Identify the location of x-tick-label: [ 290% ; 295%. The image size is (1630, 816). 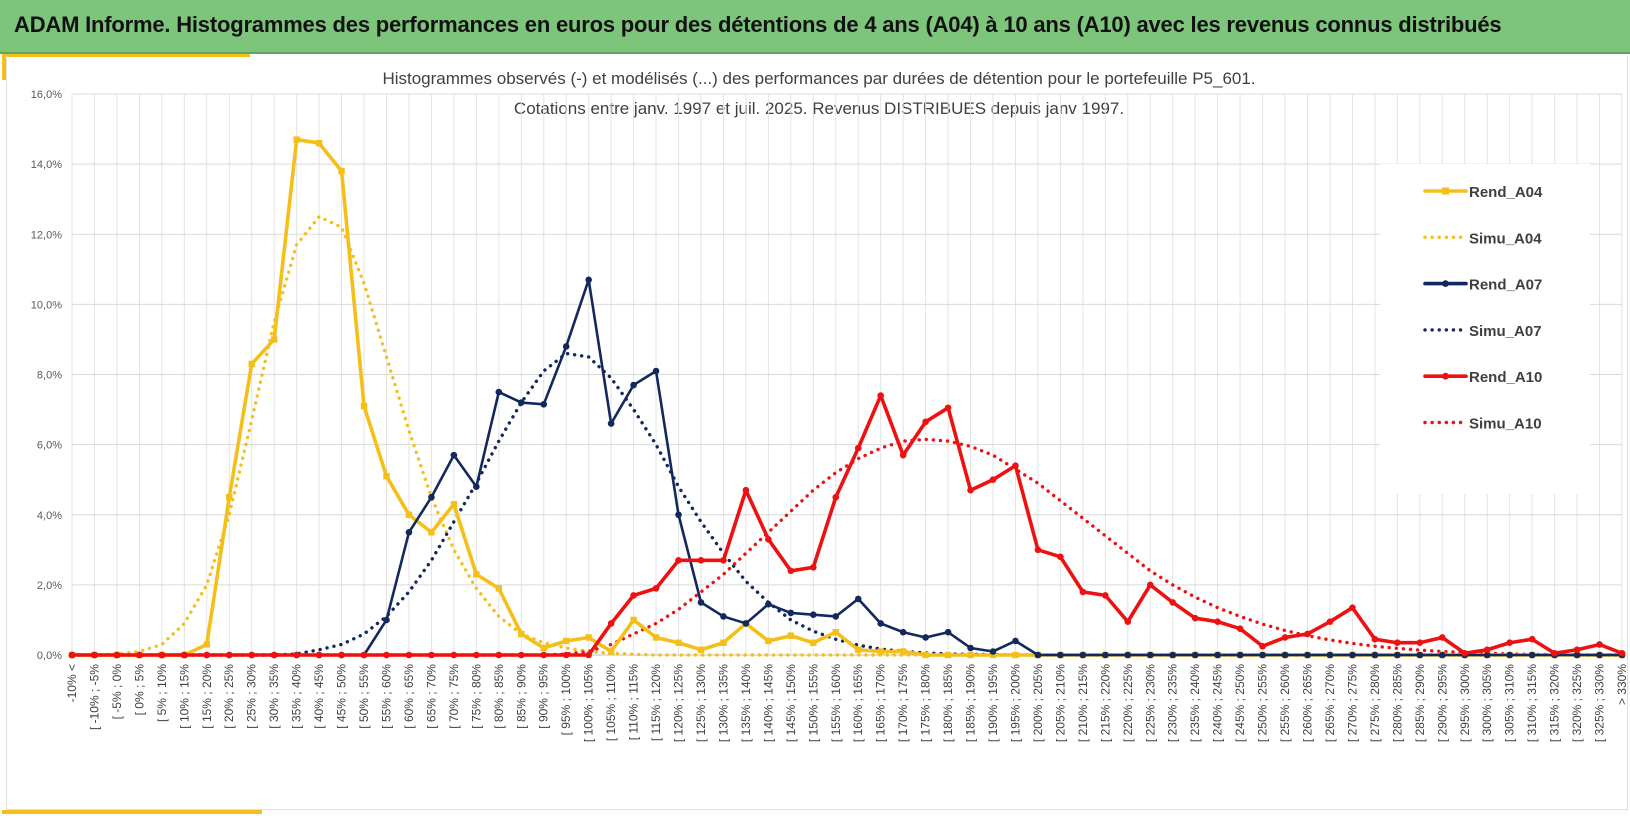
(1442, 703).